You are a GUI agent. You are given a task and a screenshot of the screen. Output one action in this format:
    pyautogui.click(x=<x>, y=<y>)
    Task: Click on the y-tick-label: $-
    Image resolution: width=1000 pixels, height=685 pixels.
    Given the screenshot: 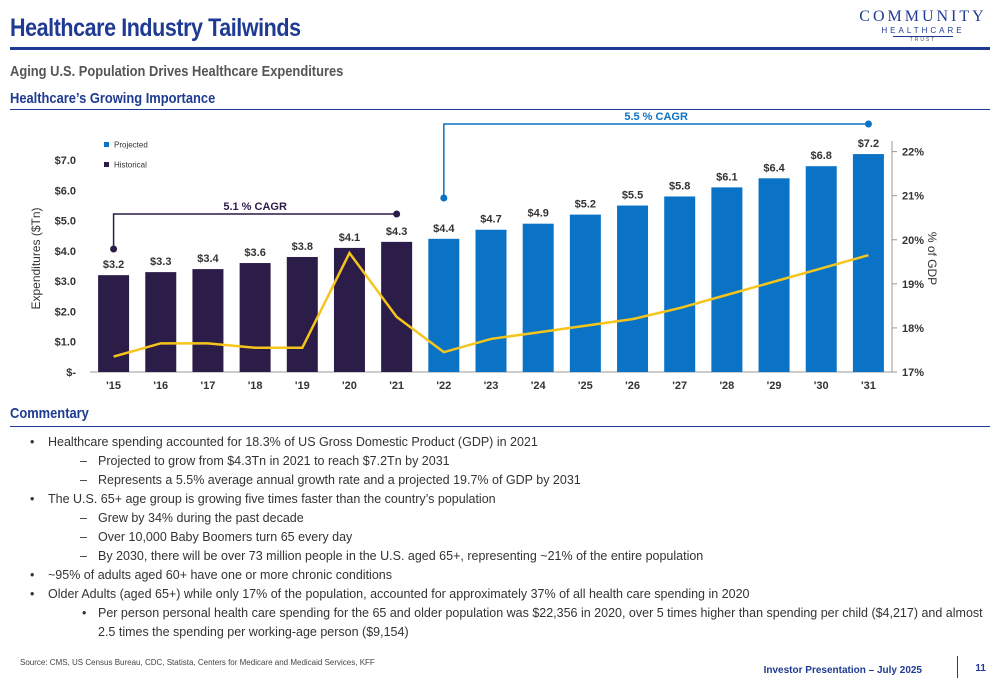 What is the action you would take?
    pyautogui.click(x=71, y=373)
    